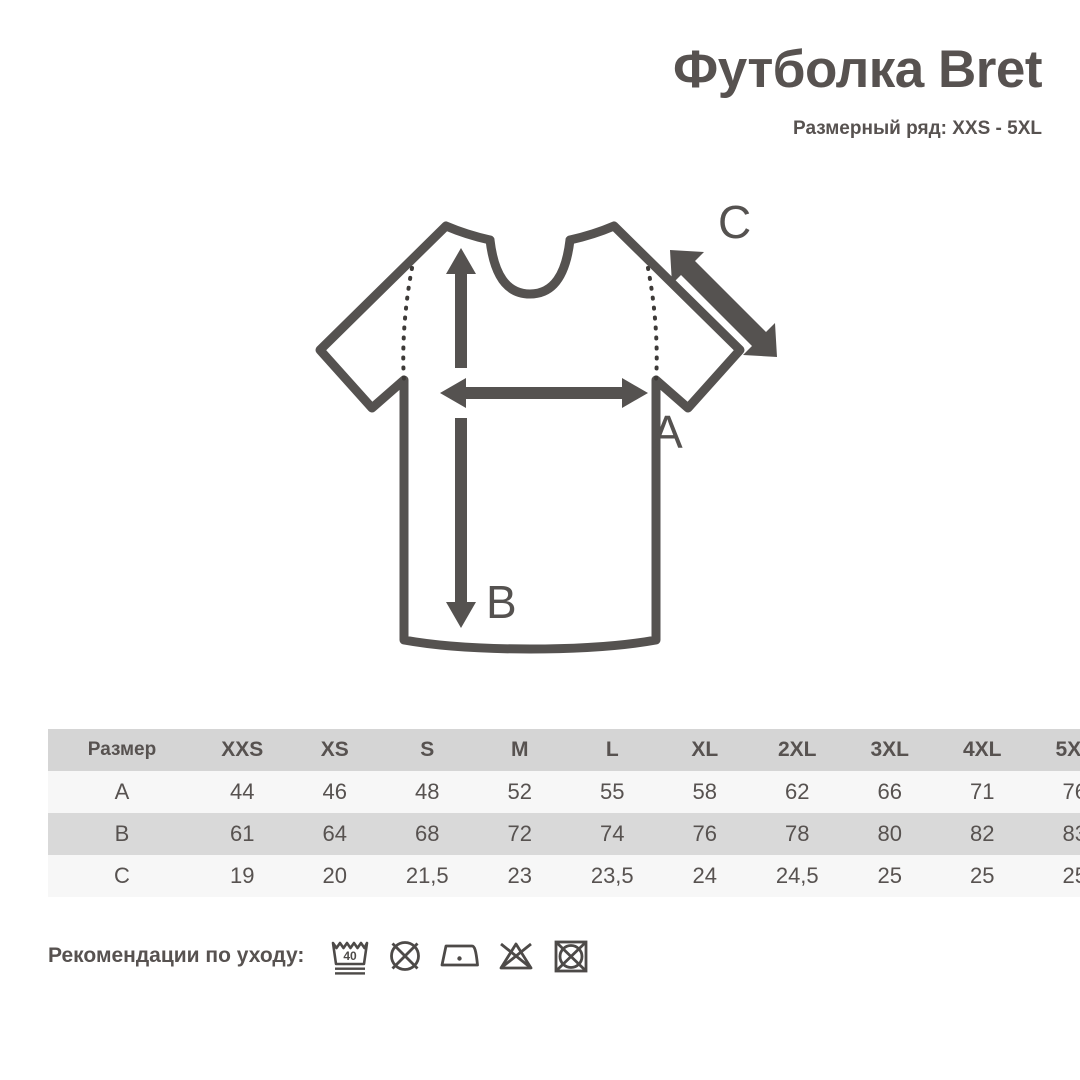  Describe the element at coordinates (564, 876) in the screenshot. I see `table-row: C 19 20 21,5 23 23,5 24 24,5 25 25 25` at that location.